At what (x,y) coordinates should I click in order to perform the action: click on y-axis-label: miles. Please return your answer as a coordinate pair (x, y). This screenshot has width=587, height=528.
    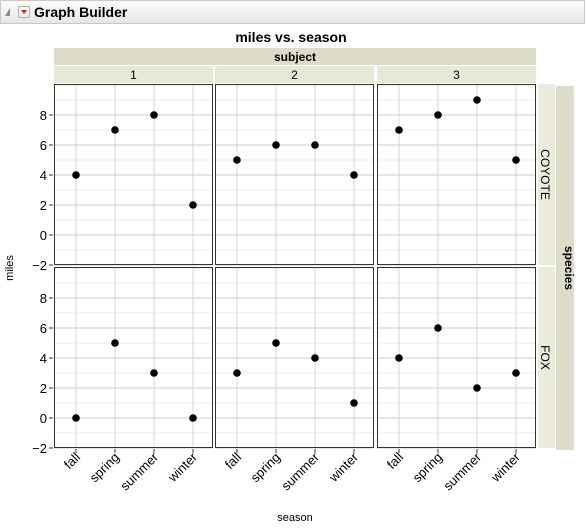
    Looking at the image, I should click on (10, 268).